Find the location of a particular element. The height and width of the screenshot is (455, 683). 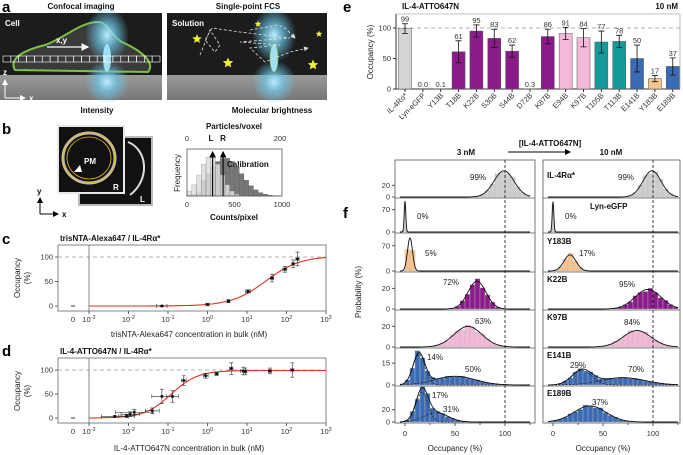

y-axis-title-line1: Occupancy is located at coordinates (17, 391).